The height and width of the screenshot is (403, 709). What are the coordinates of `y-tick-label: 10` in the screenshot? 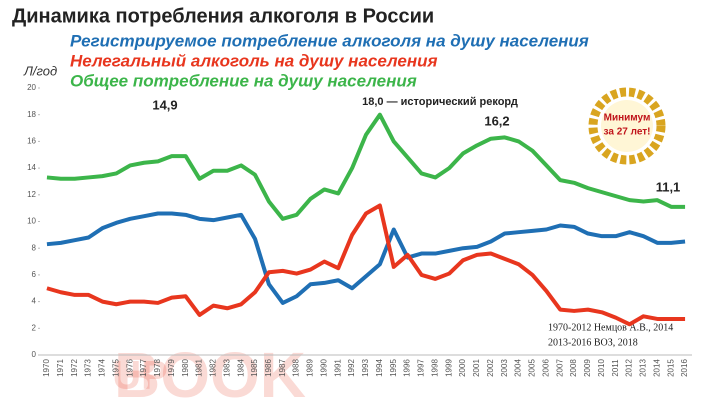 It's located at (31, 221).